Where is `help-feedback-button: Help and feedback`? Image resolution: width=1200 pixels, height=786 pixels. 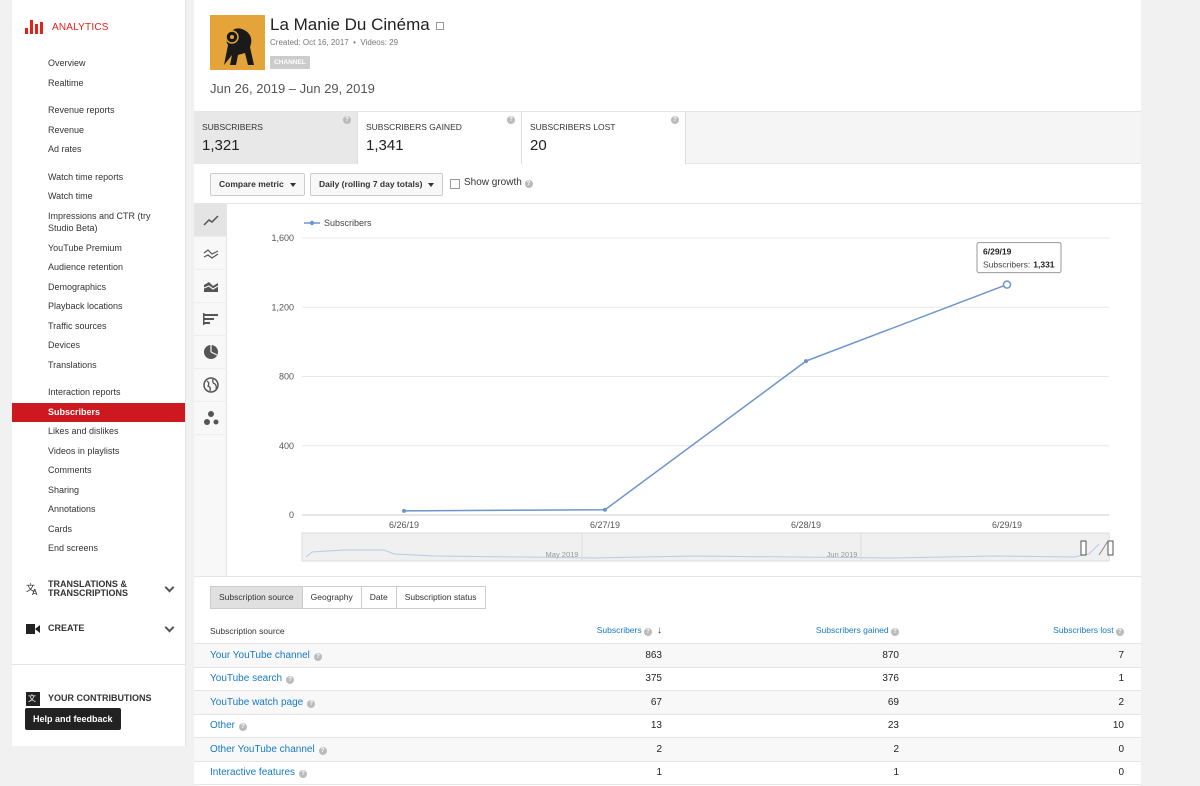 help-feedback-button: Help and feedback is located at coordinates (73, 719).